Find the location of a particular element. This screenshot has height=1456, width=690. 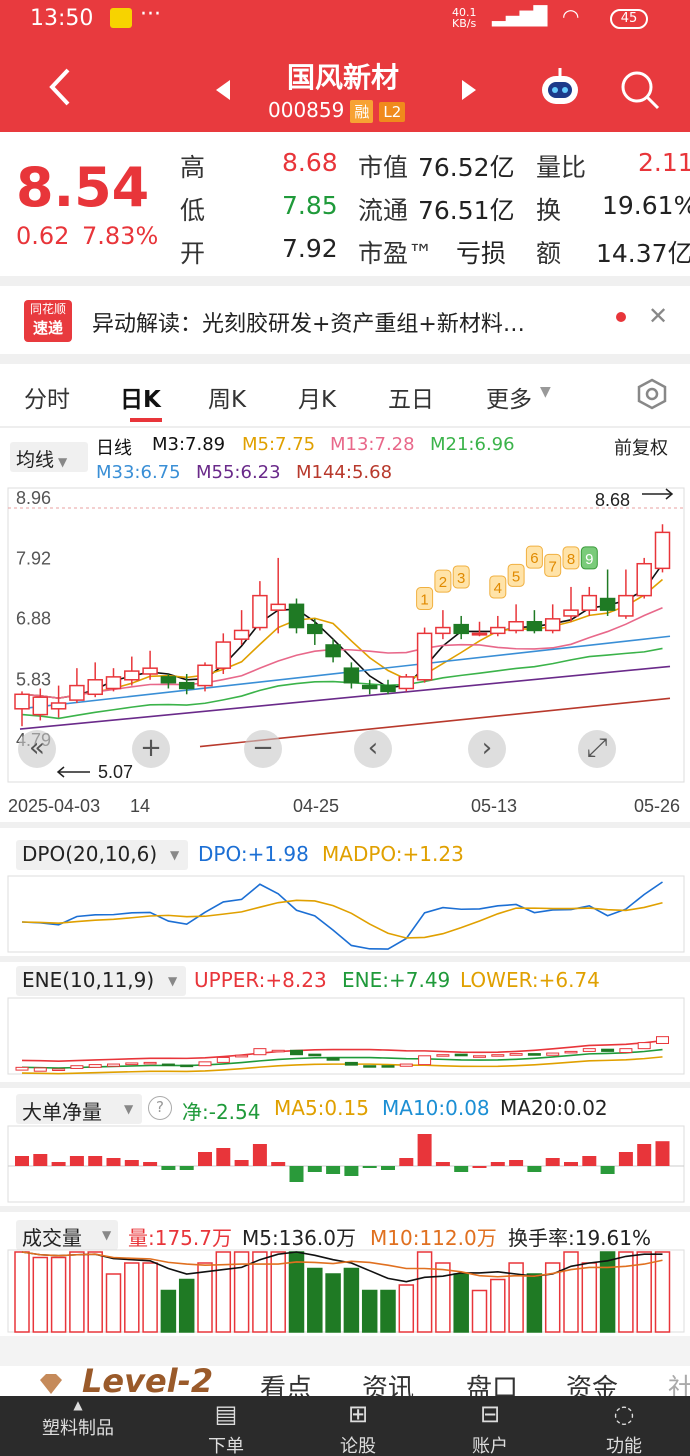

ene-name: ENE(10,11,9) is located at coordinates (88, 980).